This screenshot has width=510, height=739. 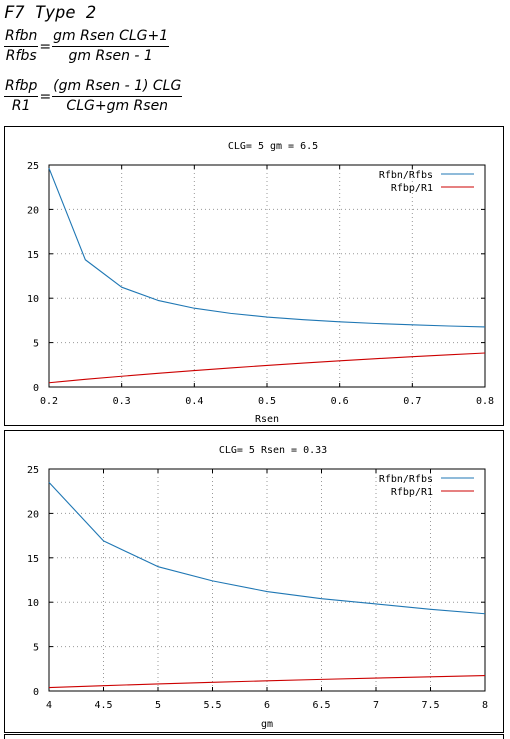 I want to click on equation-rfbp-lhs-num: Rfbp, so click(x=21, y=87).